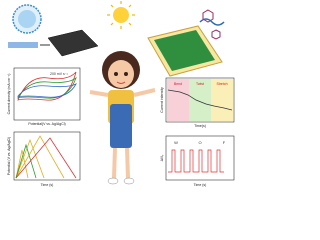 The image size is (320, 240). I want to click on letter-label: O, so click(199, 142).